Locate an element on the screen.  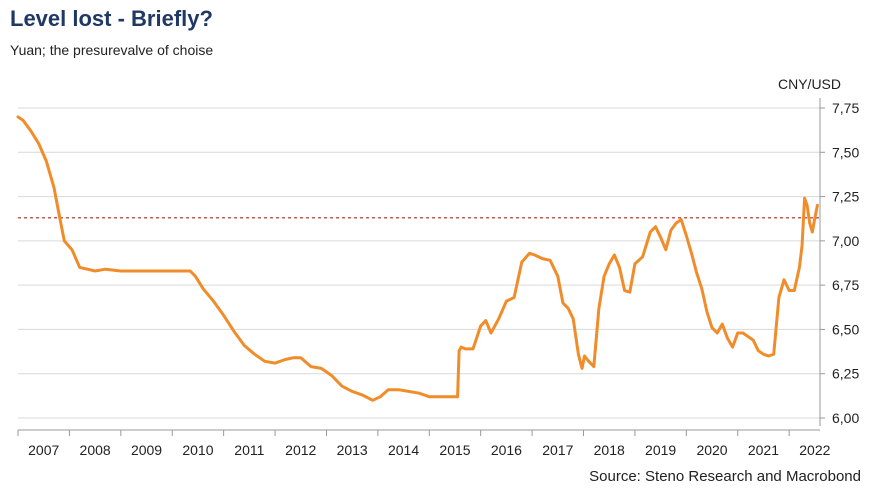
y-tick-label: 6,25 is located at coordinates (845, 374).